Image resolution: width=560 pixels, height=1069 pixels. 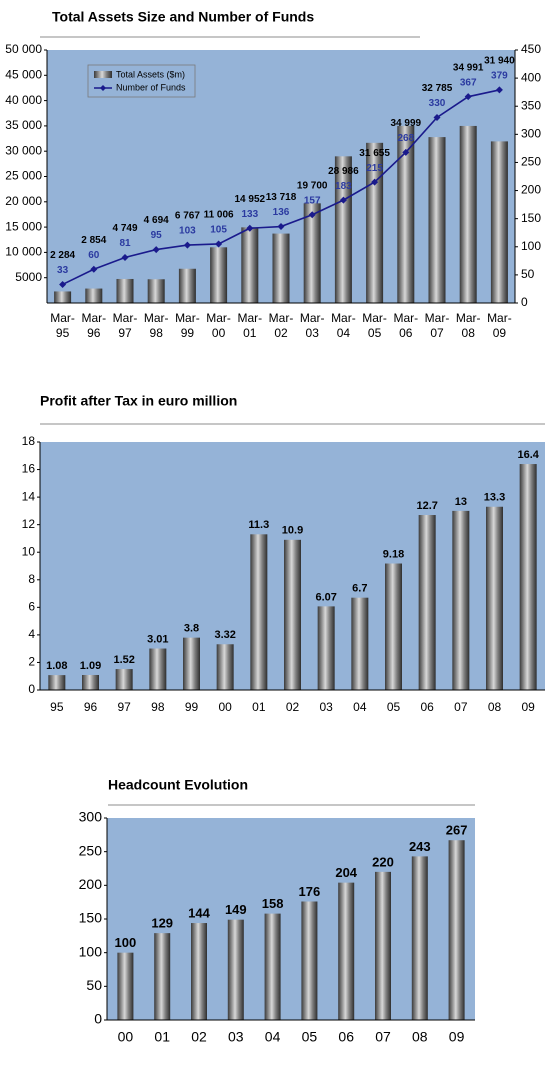 I want to click on funds-label: 367, so click(x=468, y=82).